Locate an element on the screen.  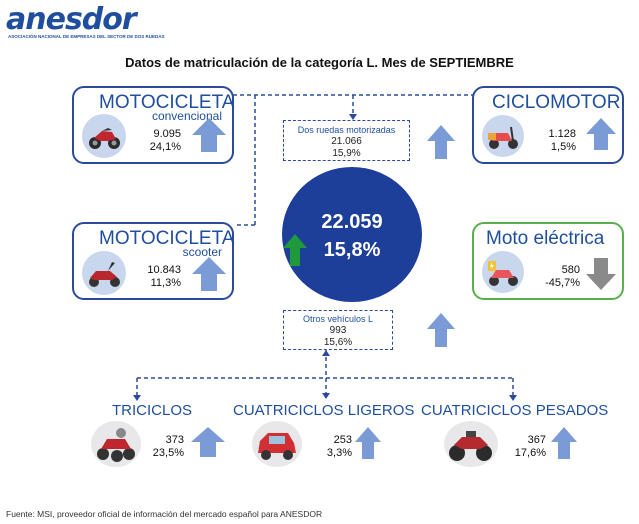
percent: -45,7% is located at coordinates (562, 283).